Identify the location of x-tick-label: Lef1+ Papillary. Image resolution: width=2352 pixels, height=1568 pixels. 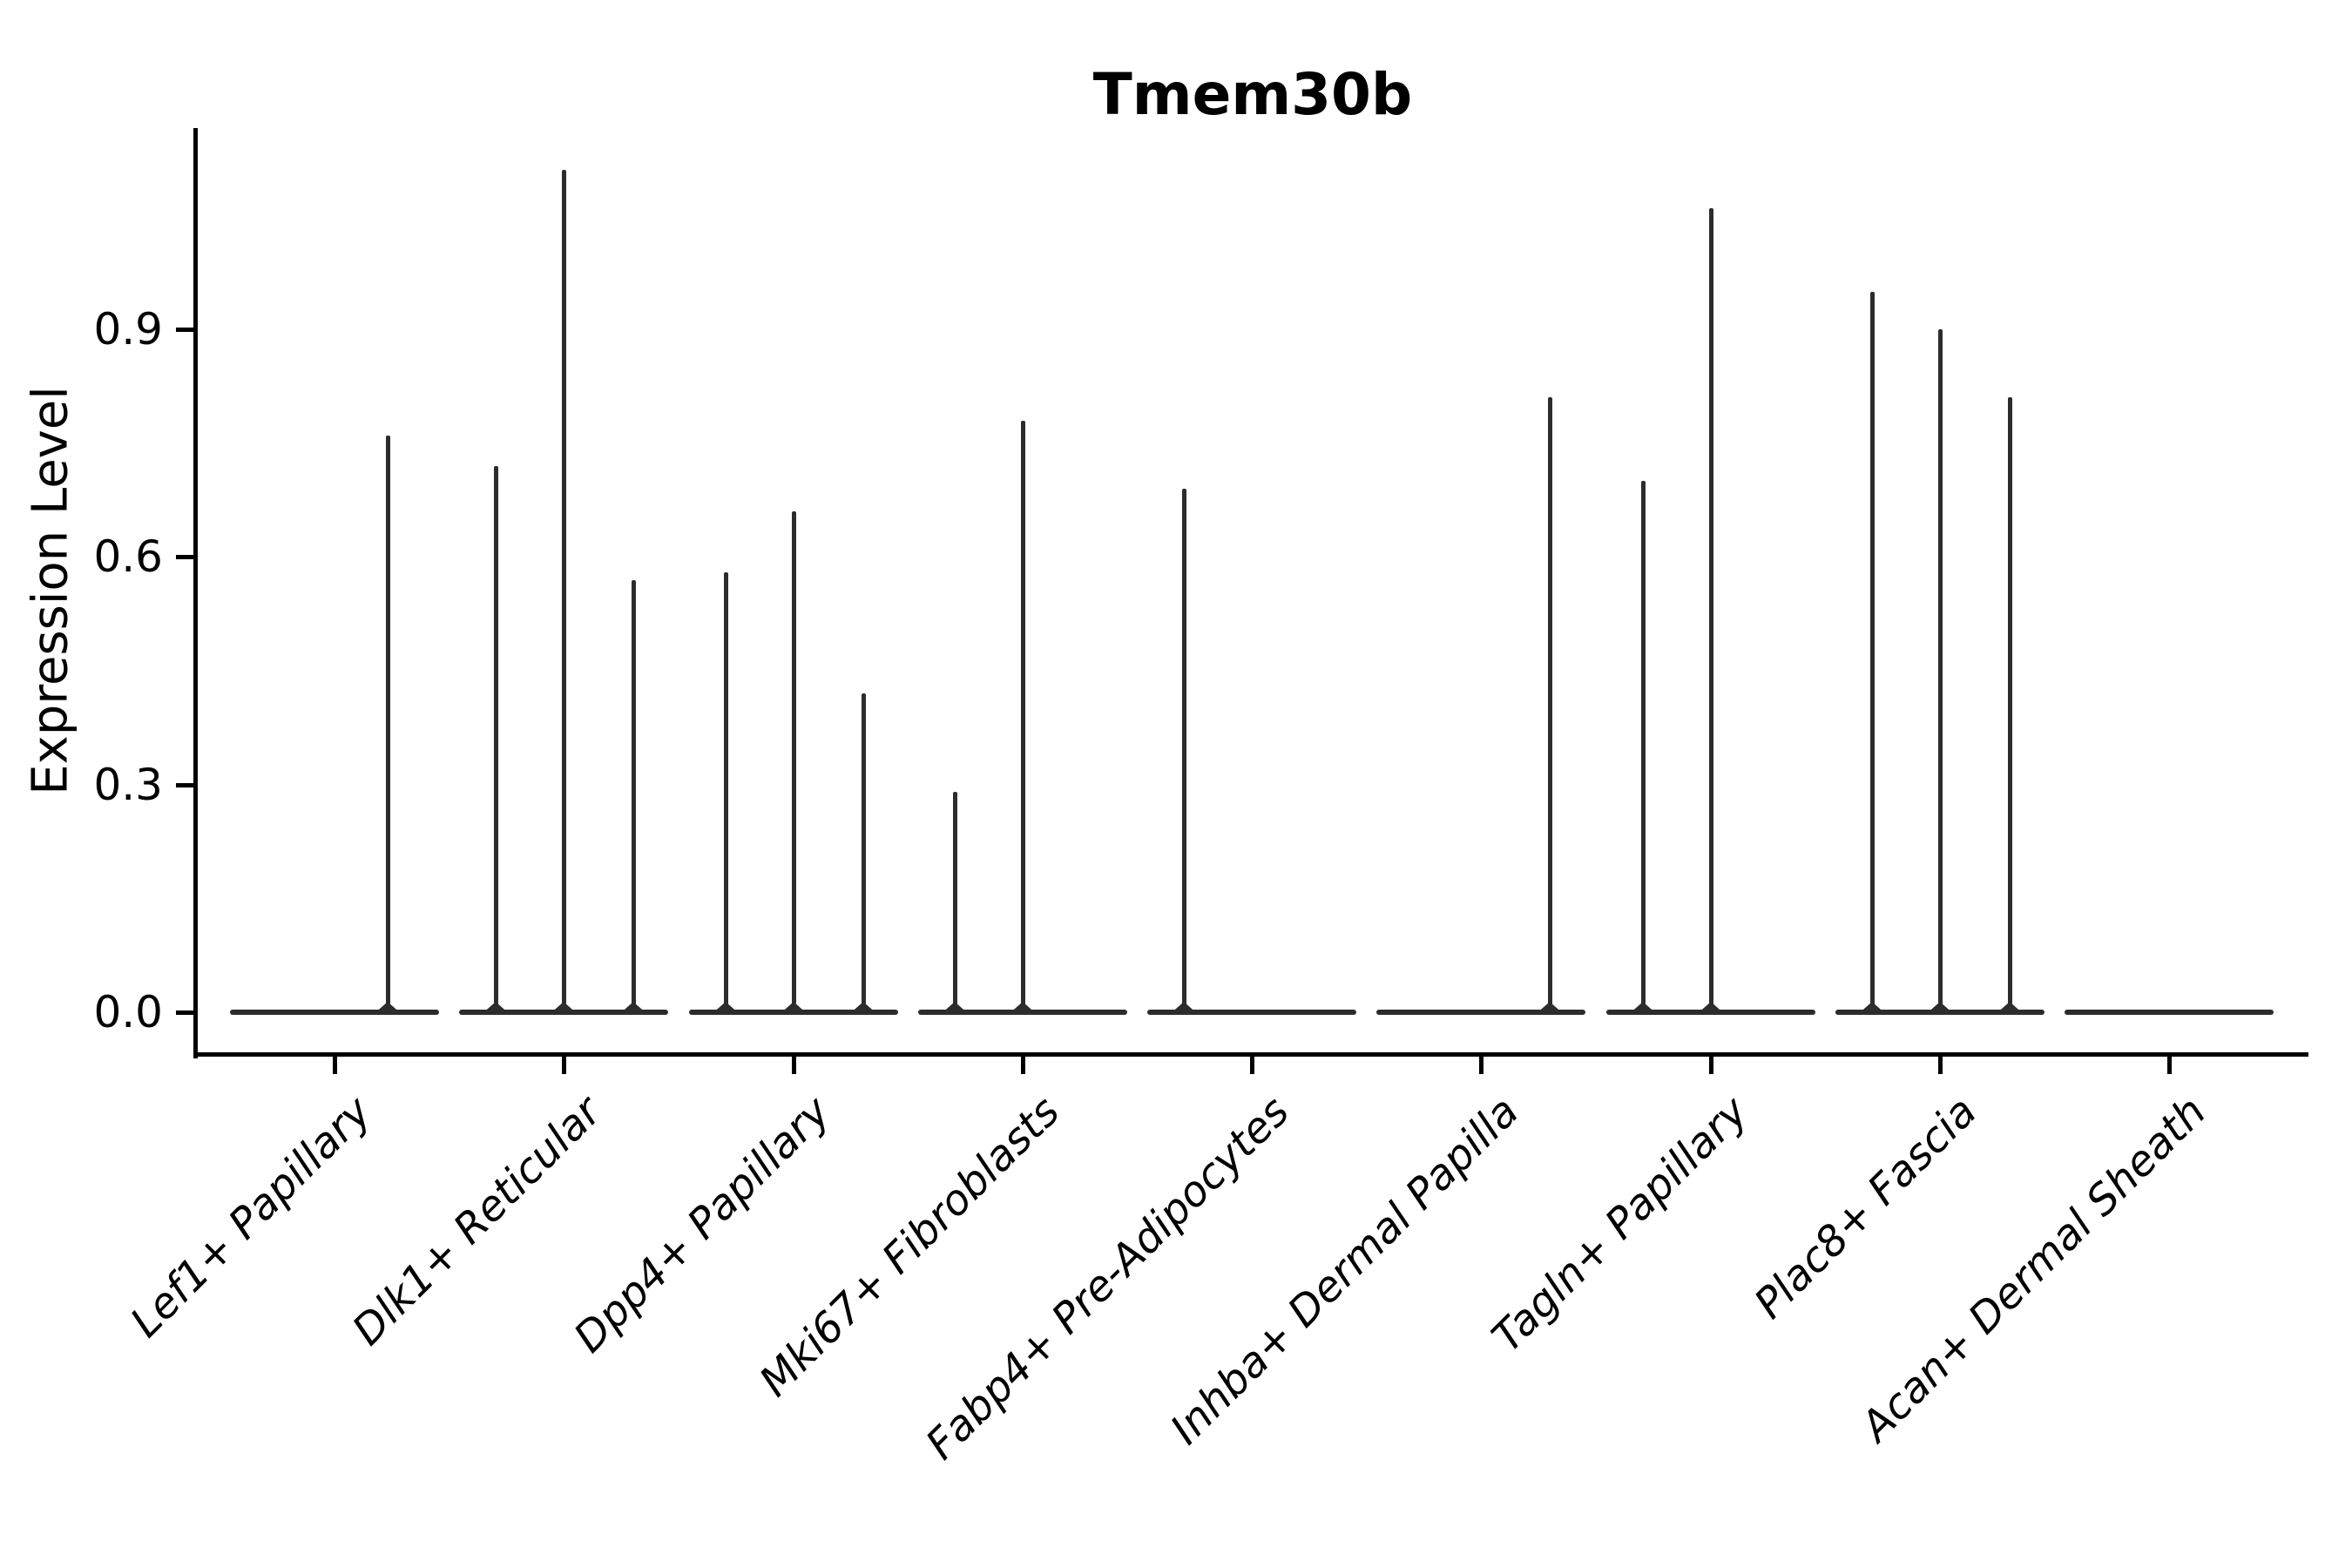
(252, 1217).